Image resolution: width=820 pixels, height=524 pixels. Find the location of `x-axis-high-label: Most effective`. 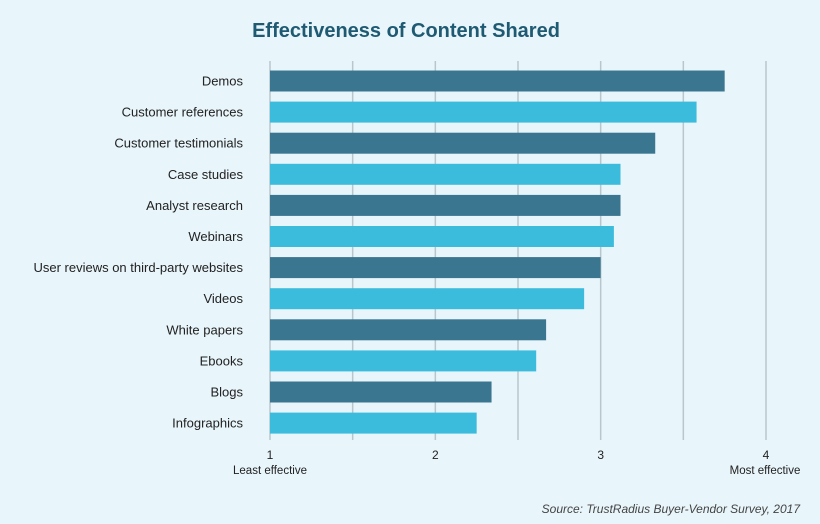

x-axis-high-label: Most effective is located at coordinates (765, 471).